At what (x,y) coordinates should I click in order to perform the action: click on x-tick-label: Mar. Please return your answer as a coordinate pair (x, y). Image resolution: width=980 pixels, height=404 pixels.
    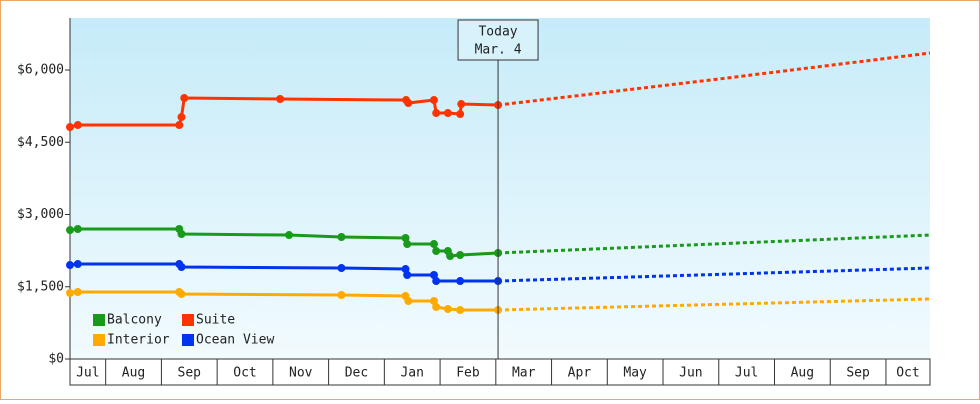
    Looking at the image, I should click on (524, 373).